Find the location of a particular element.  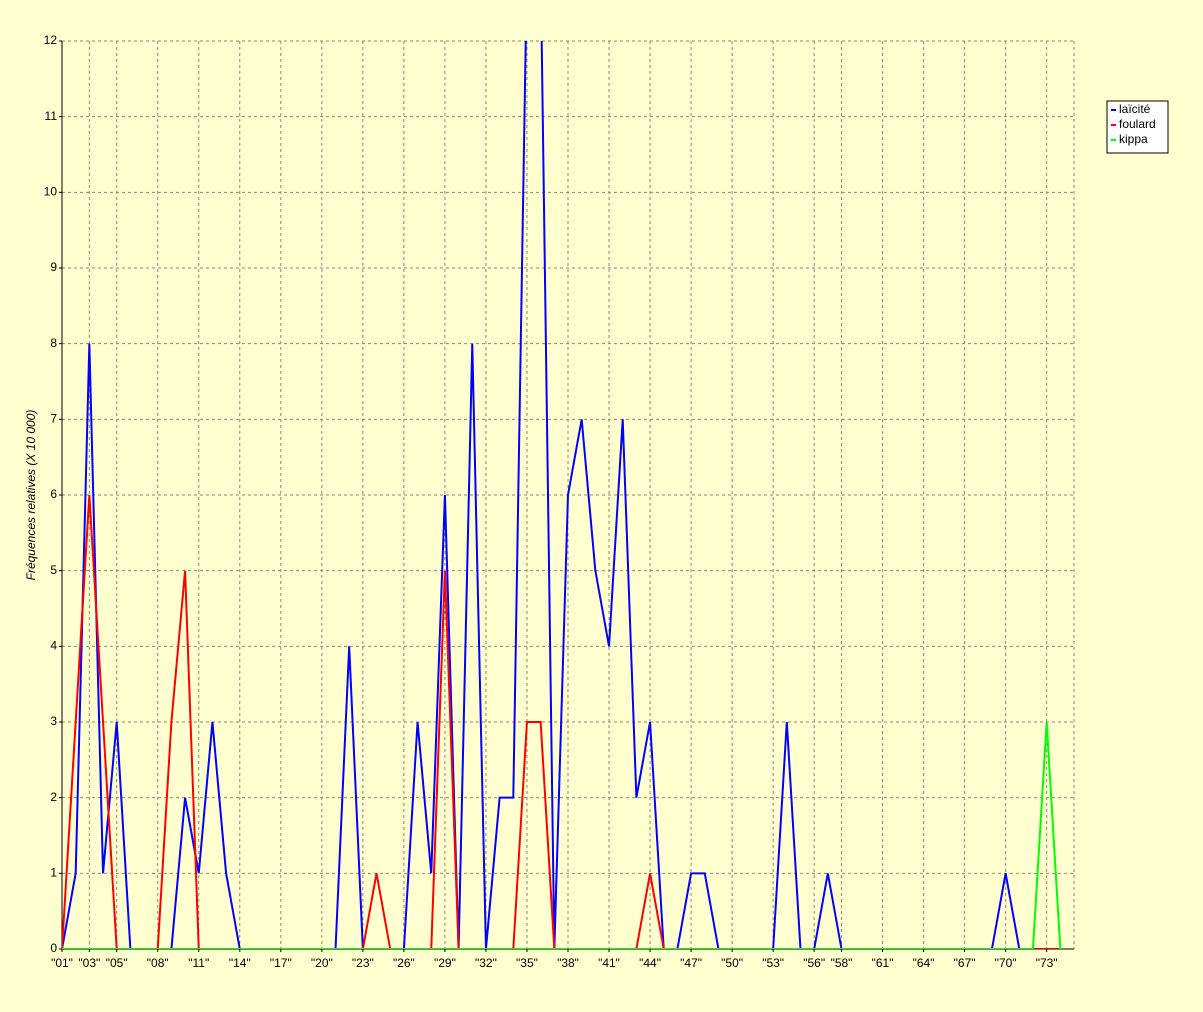

y-axis-label: Fréquences relatives (X 10 000) is located at coordinates (31, 495).